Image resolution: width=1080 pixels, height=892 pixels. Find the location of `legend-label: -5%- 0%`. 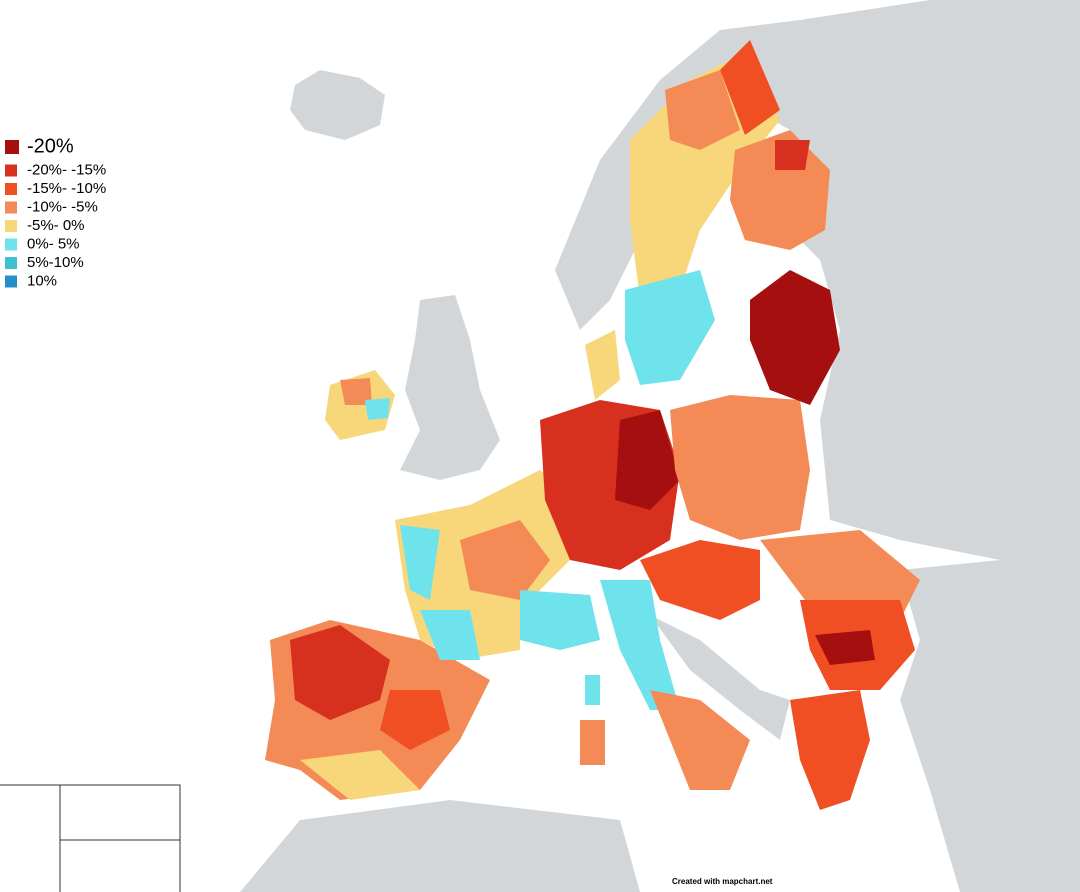

legend-label: -5%- 0% is located at coordinates (56, 225).